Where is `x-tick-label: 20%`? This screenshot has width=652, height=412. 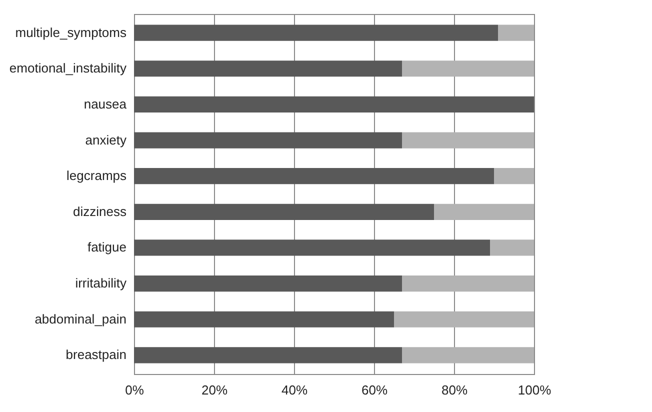
x-tick-label: 20% is located at coordinates (214, 390).